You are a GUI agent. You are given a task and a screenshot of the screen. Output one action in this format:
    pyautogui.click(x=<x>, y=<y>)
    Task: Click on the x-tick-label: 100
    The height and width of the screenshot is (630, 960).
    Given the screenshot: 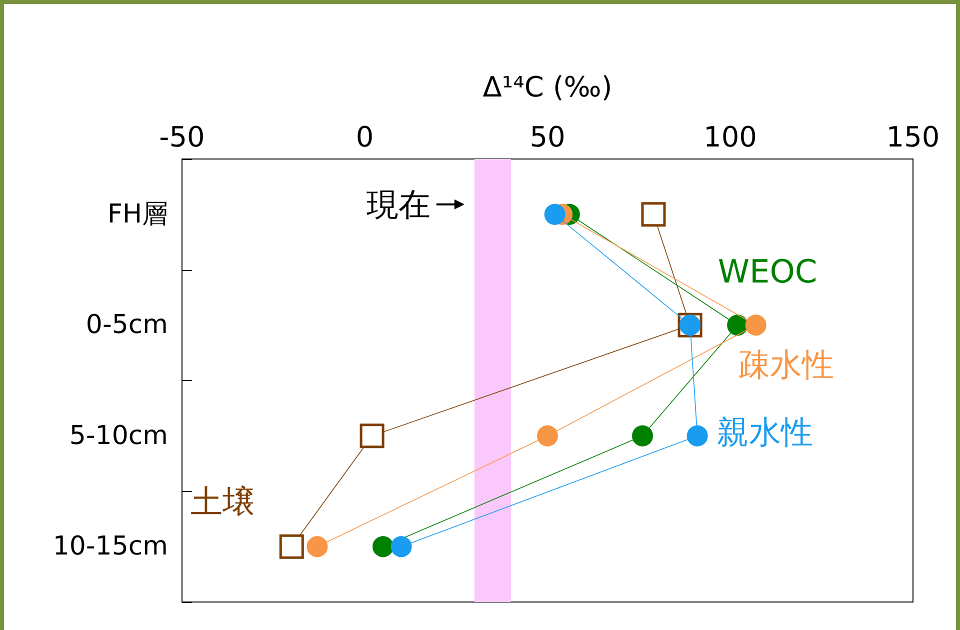 What is the action you would take?
    pyautogui.click(x=730, y=137)
    